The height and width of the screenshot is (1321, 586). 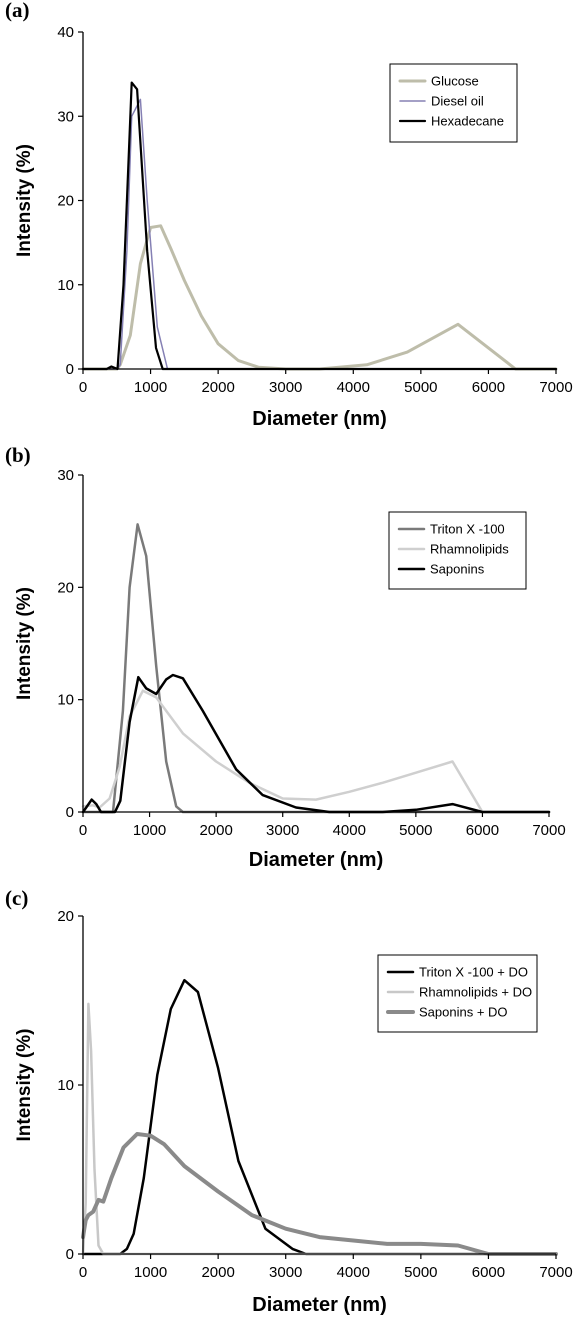 I want to click on legend-label: Rhamnolipids + DO, so click(x=475, y=992).